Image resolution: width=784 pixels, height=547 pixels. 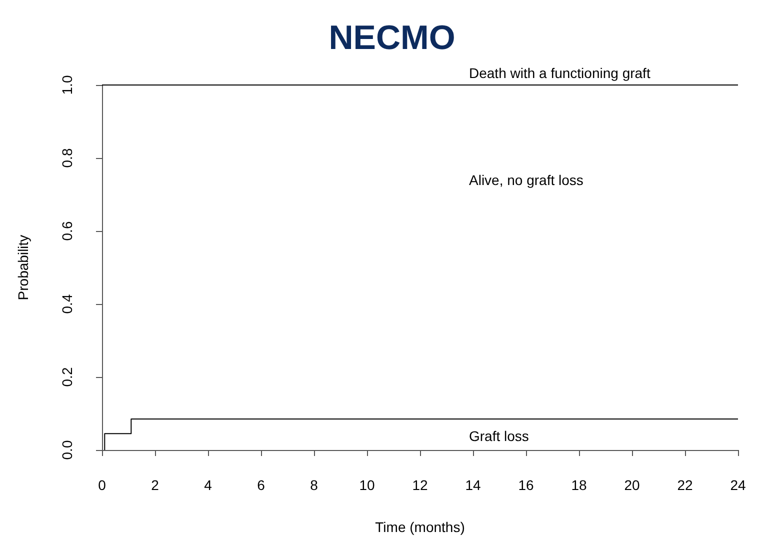 I want to click on x-tick-label: 12, so click(x=420, y=485).